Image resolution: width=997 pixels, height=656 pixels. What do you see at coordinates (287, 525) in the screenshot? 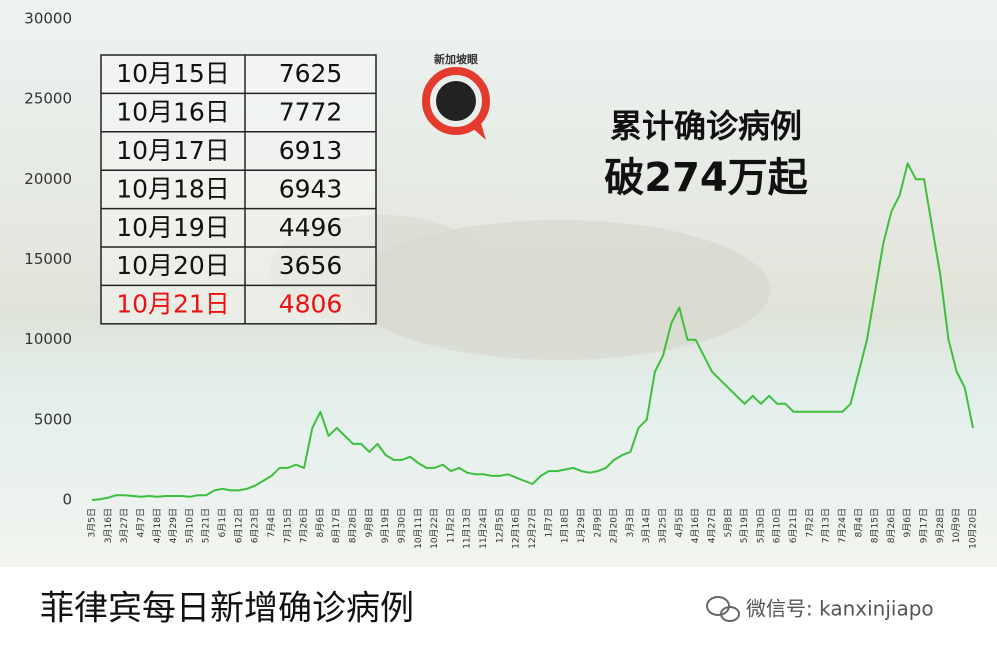
I see `x-tick-label: 7月15日` at bounding box center [287, 525].